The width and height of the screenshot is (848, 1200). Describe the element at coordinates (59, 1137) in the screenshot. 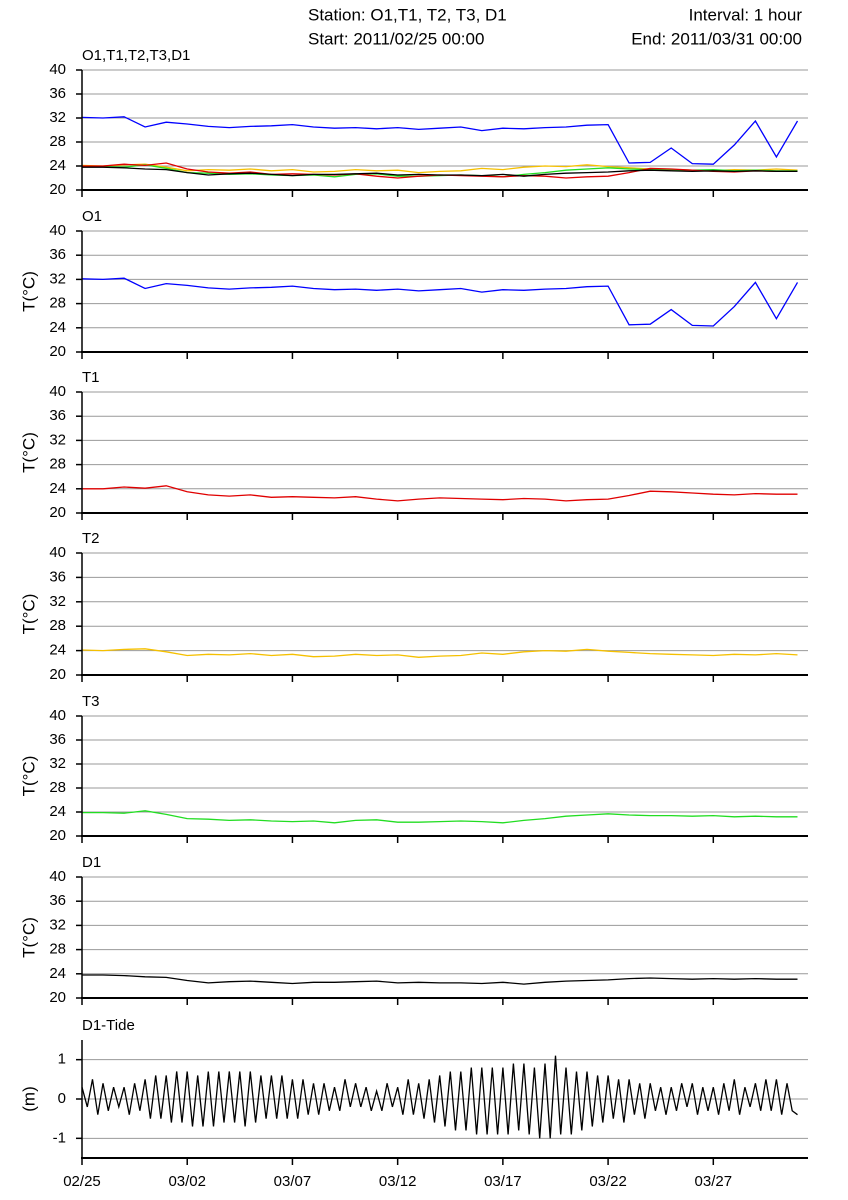

I see `y-tick-label: -1` at that location.